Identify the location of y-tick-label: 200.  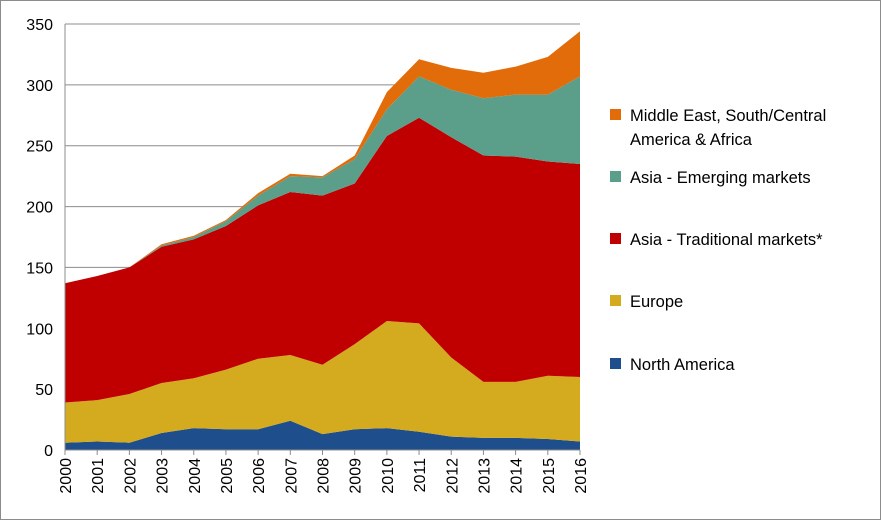
(39, 208).